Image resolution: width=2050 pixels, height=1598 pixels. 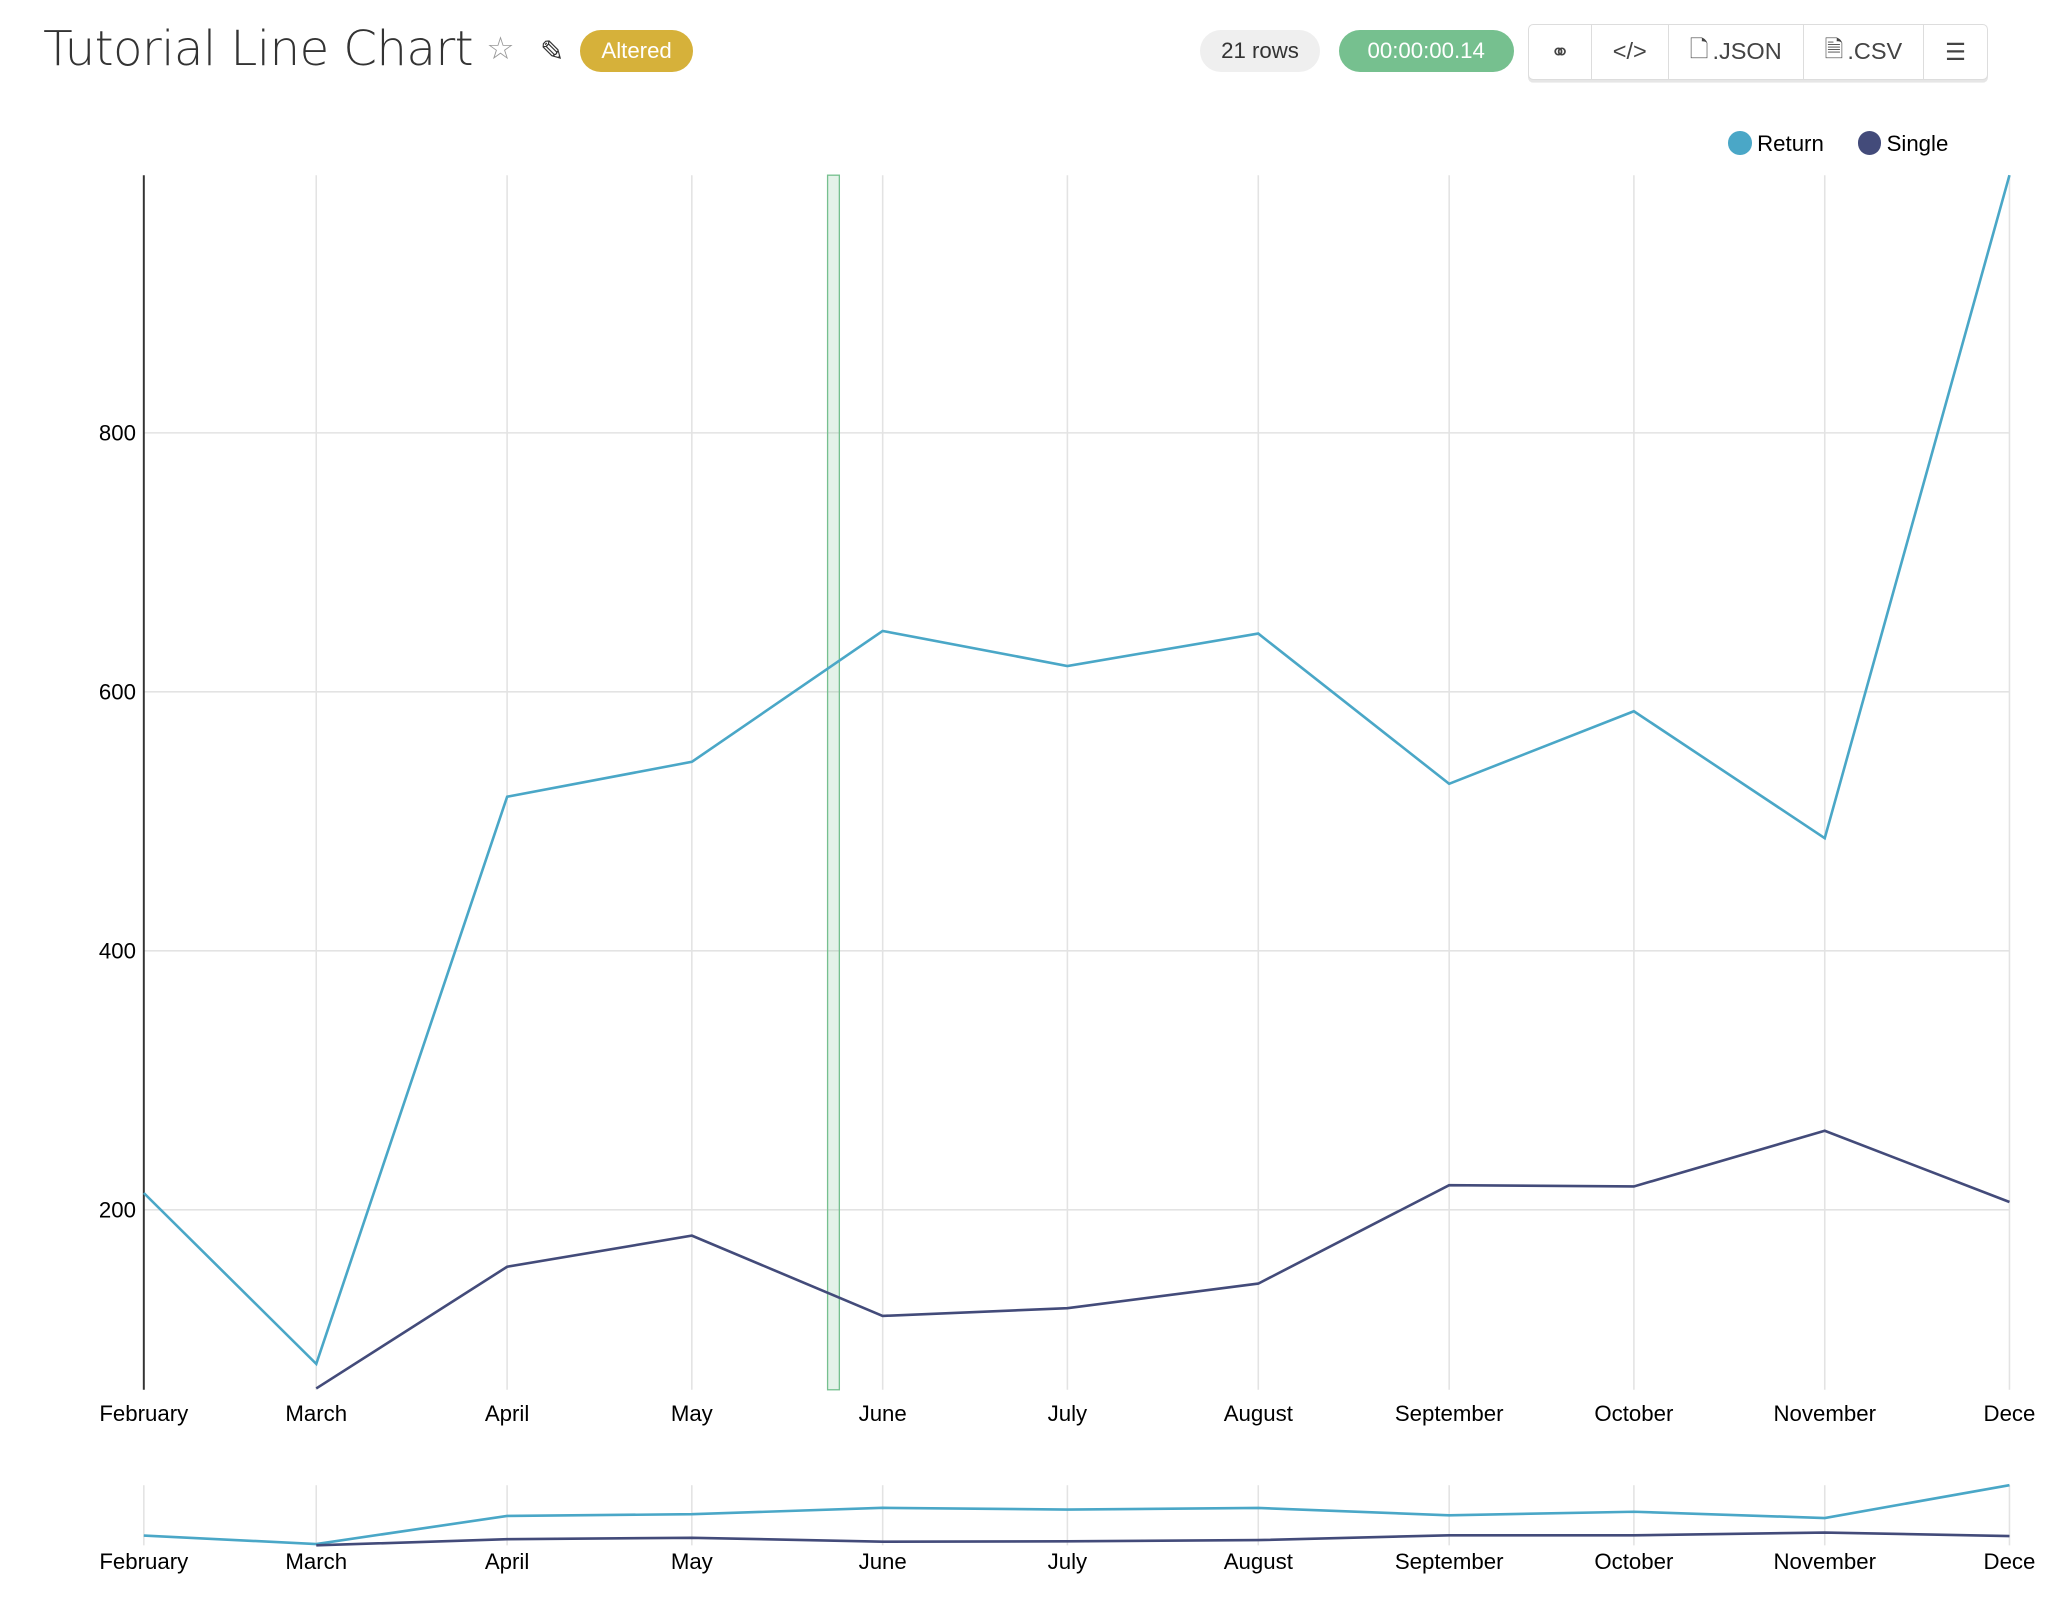 I want to click on mini-x-tick-label: August, so click(x=1259, y=1561).